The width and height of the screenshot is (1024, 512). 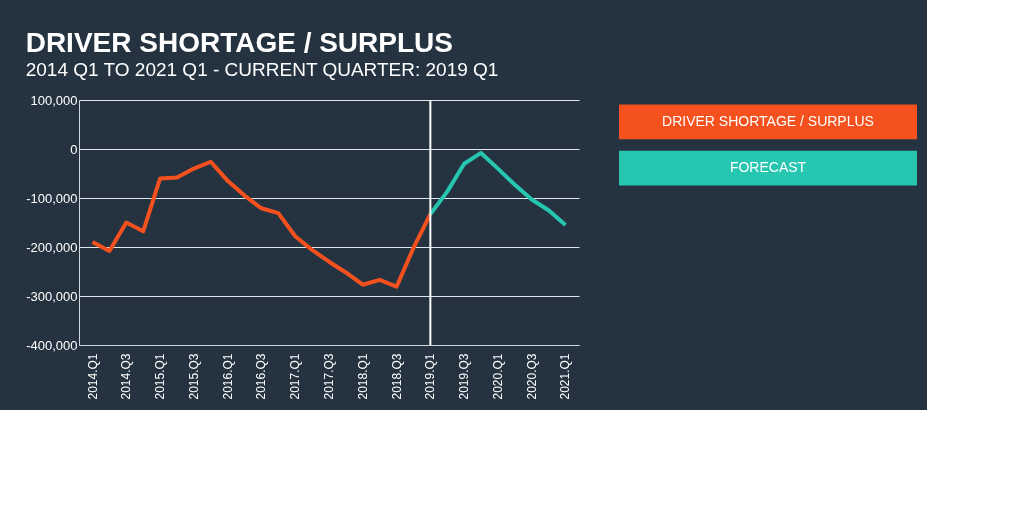 What do you see at coordinates (464, 376) in the screenshot?
I see `x-tick-label: 2019.Q3` at bounding box center [464, 376].